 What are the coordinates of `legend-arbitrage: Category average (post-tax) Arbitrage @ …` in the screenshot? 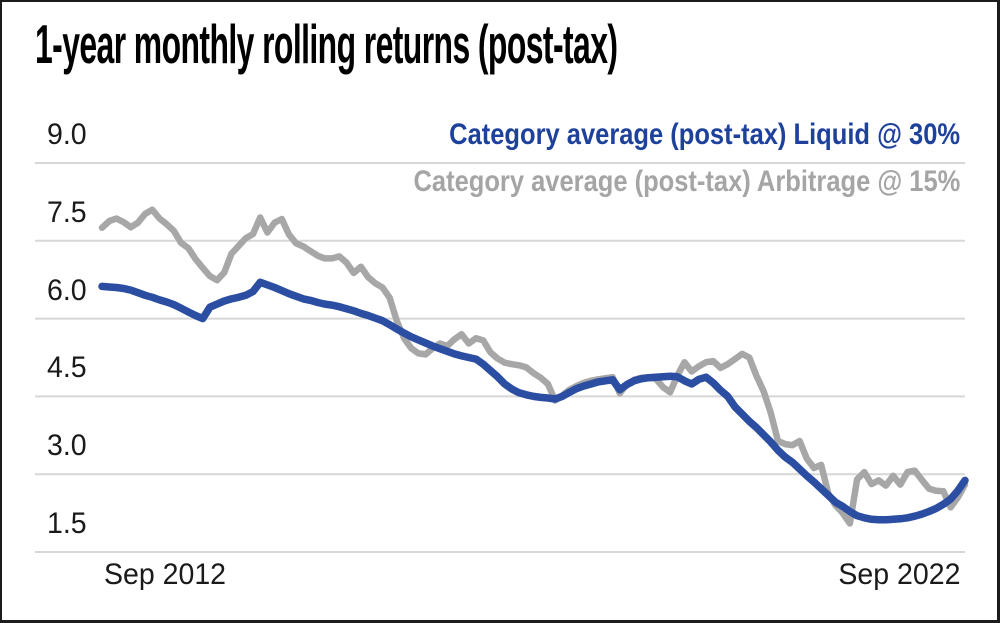 It's located at (686, 181).